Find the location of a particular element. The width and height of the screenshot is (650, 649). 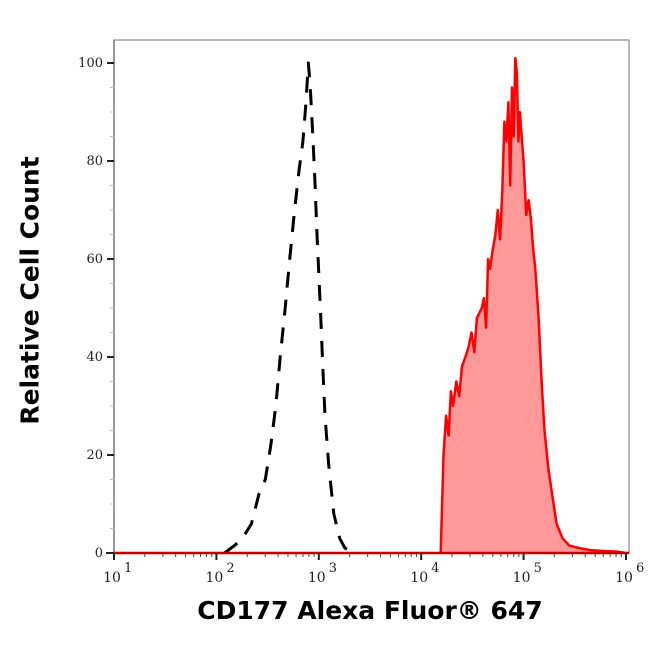

svg-text: 5 is located at coordinates (538, 568).